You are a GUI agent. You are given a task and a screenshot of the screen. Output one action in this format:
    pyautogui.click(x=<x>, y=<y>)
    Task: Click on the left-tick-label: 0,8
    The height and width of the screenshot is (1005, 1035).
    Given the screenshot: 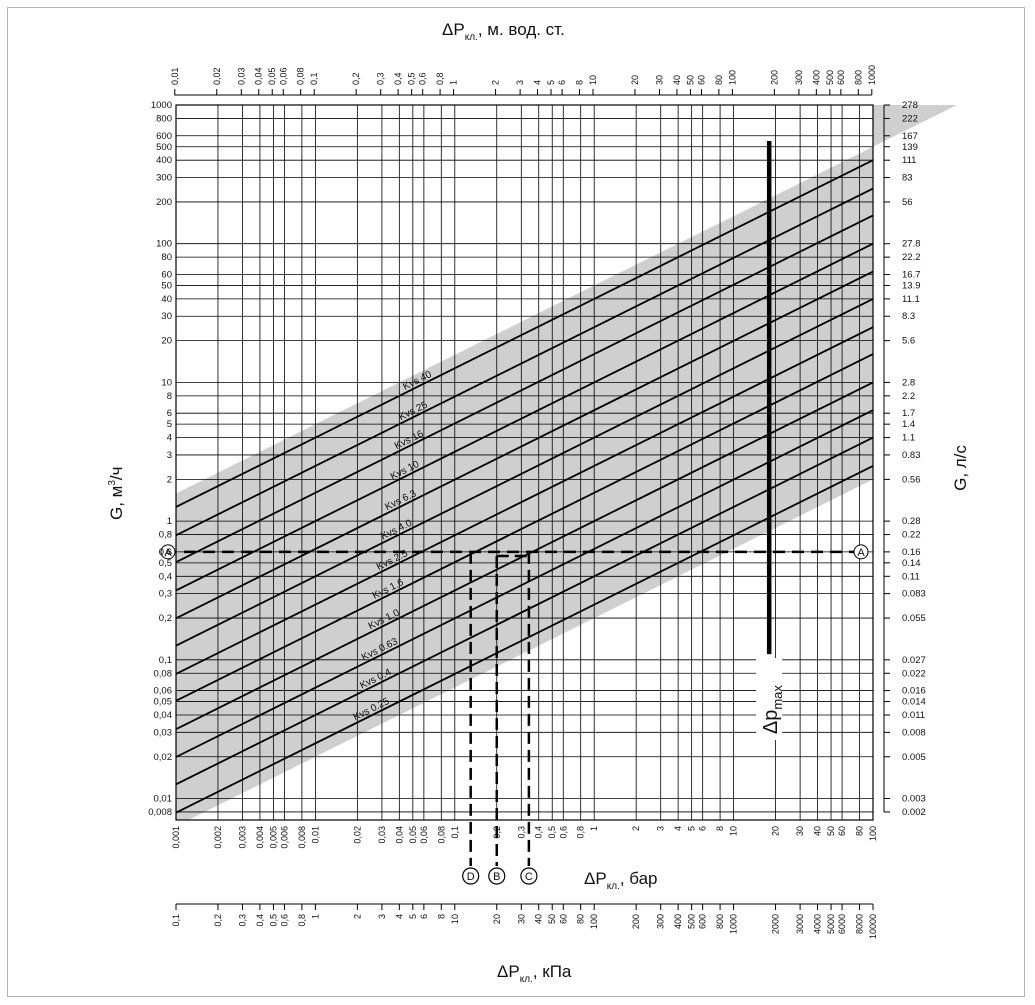 What is the action you would take?
    pyautogui.click(x=165, y=535)
    